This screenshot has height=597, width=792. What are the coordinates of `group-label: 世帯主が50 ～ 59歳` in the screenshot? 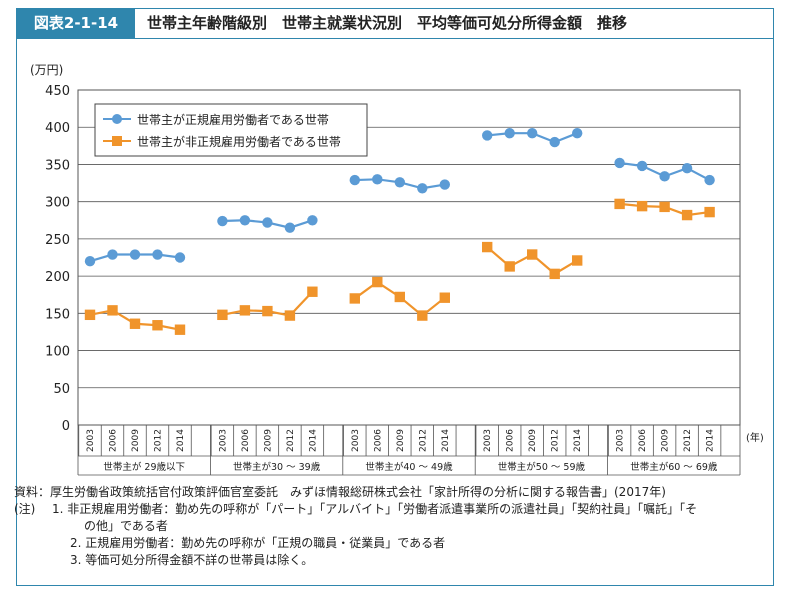 It's located at (542, 467).